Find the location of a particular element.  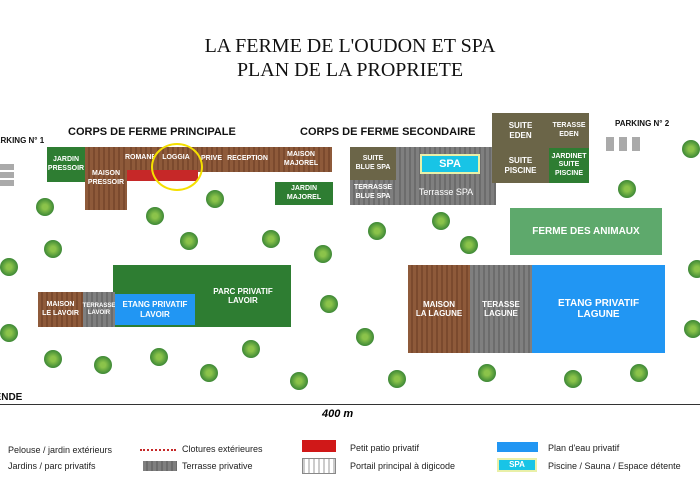

building: MAISON LE LAVOIR is located at coordinates (60, 309).